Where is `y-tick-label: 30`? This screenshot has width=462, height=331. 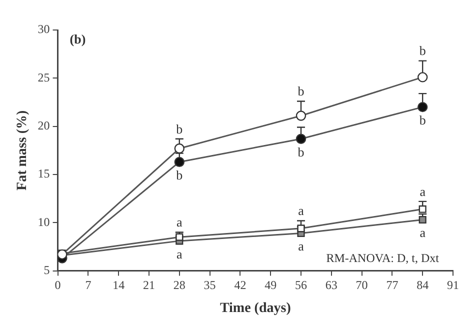 y-tick-label: 30 is located at coordinates (44, 29).